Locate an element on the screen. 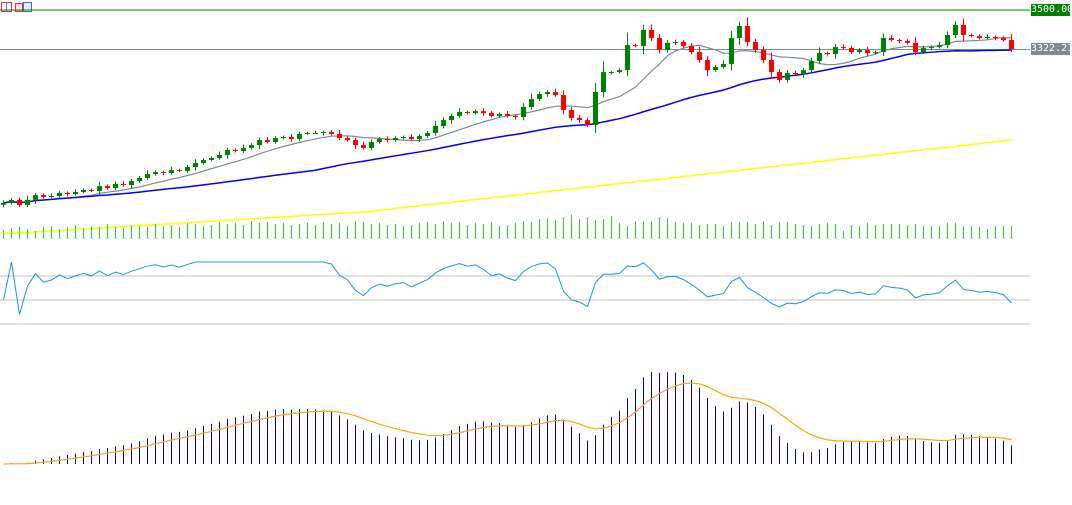 The height and width of the screenshot is (505, 1072). level-price-label: 3500.00 is located at coordinates (1051, 10).